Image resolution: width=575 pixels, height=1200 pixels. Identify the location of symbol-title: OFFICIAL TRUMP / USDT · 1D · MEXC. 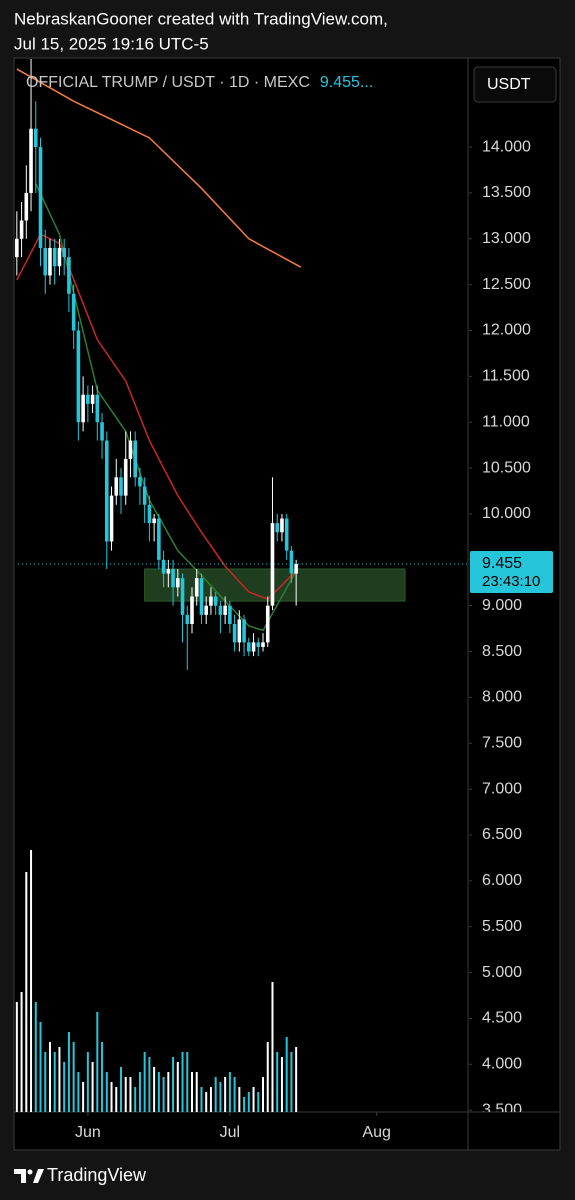
(168, 82).